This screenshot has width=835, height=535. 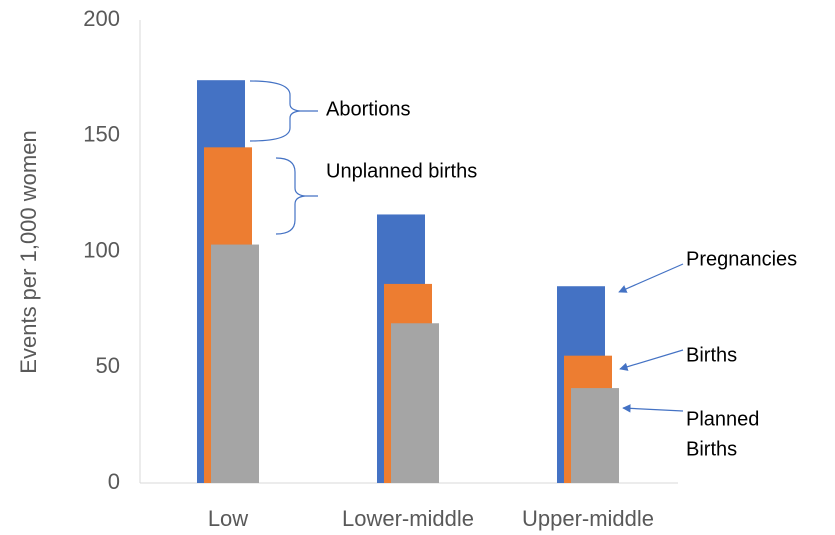 What do you see at coordinates (722, 419) in the screenshot?
I see `annotation: Planned` at bounding box center [722, 419].